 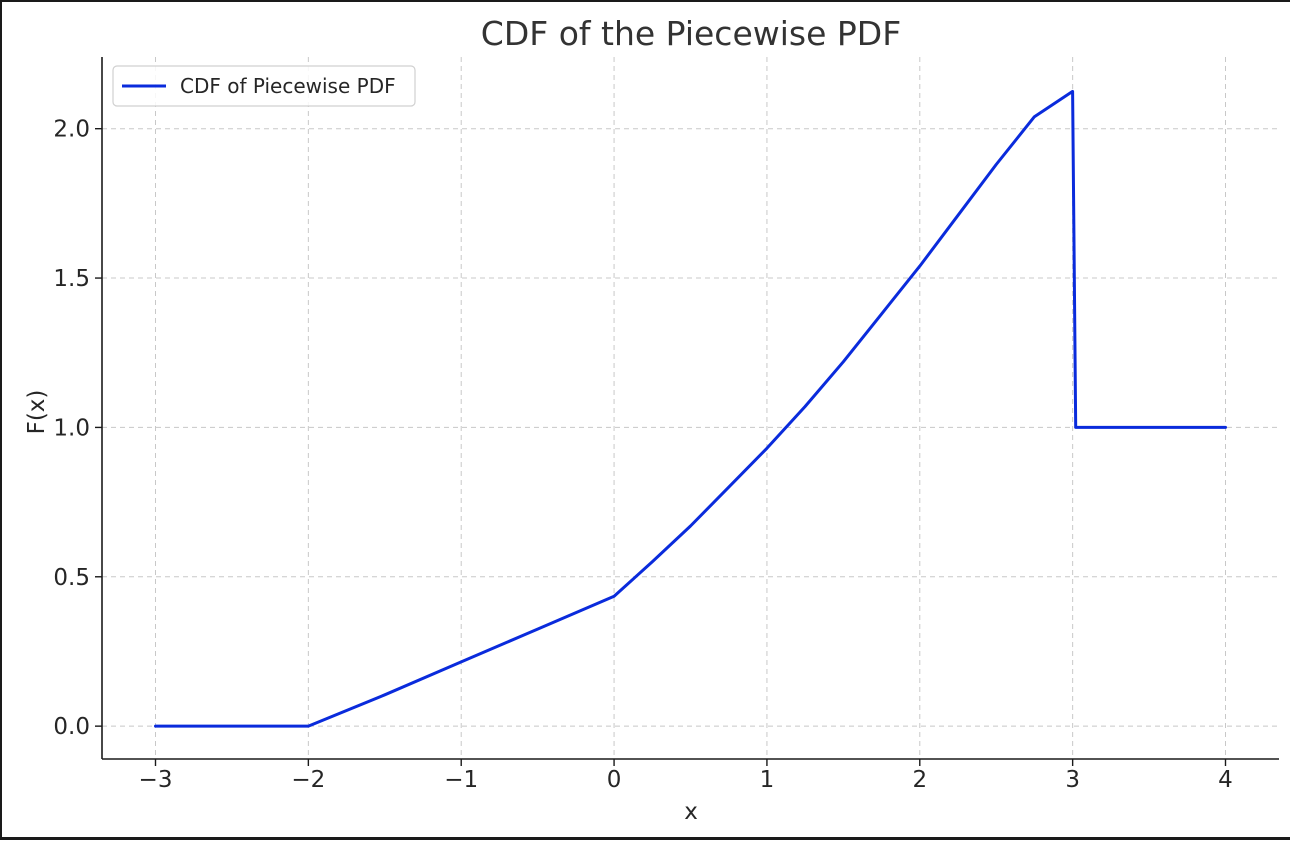 What do you see at coordinates (919, 780) in the screenshot?
I see `x-tick-label: 2` at bounding box center [919, 780].